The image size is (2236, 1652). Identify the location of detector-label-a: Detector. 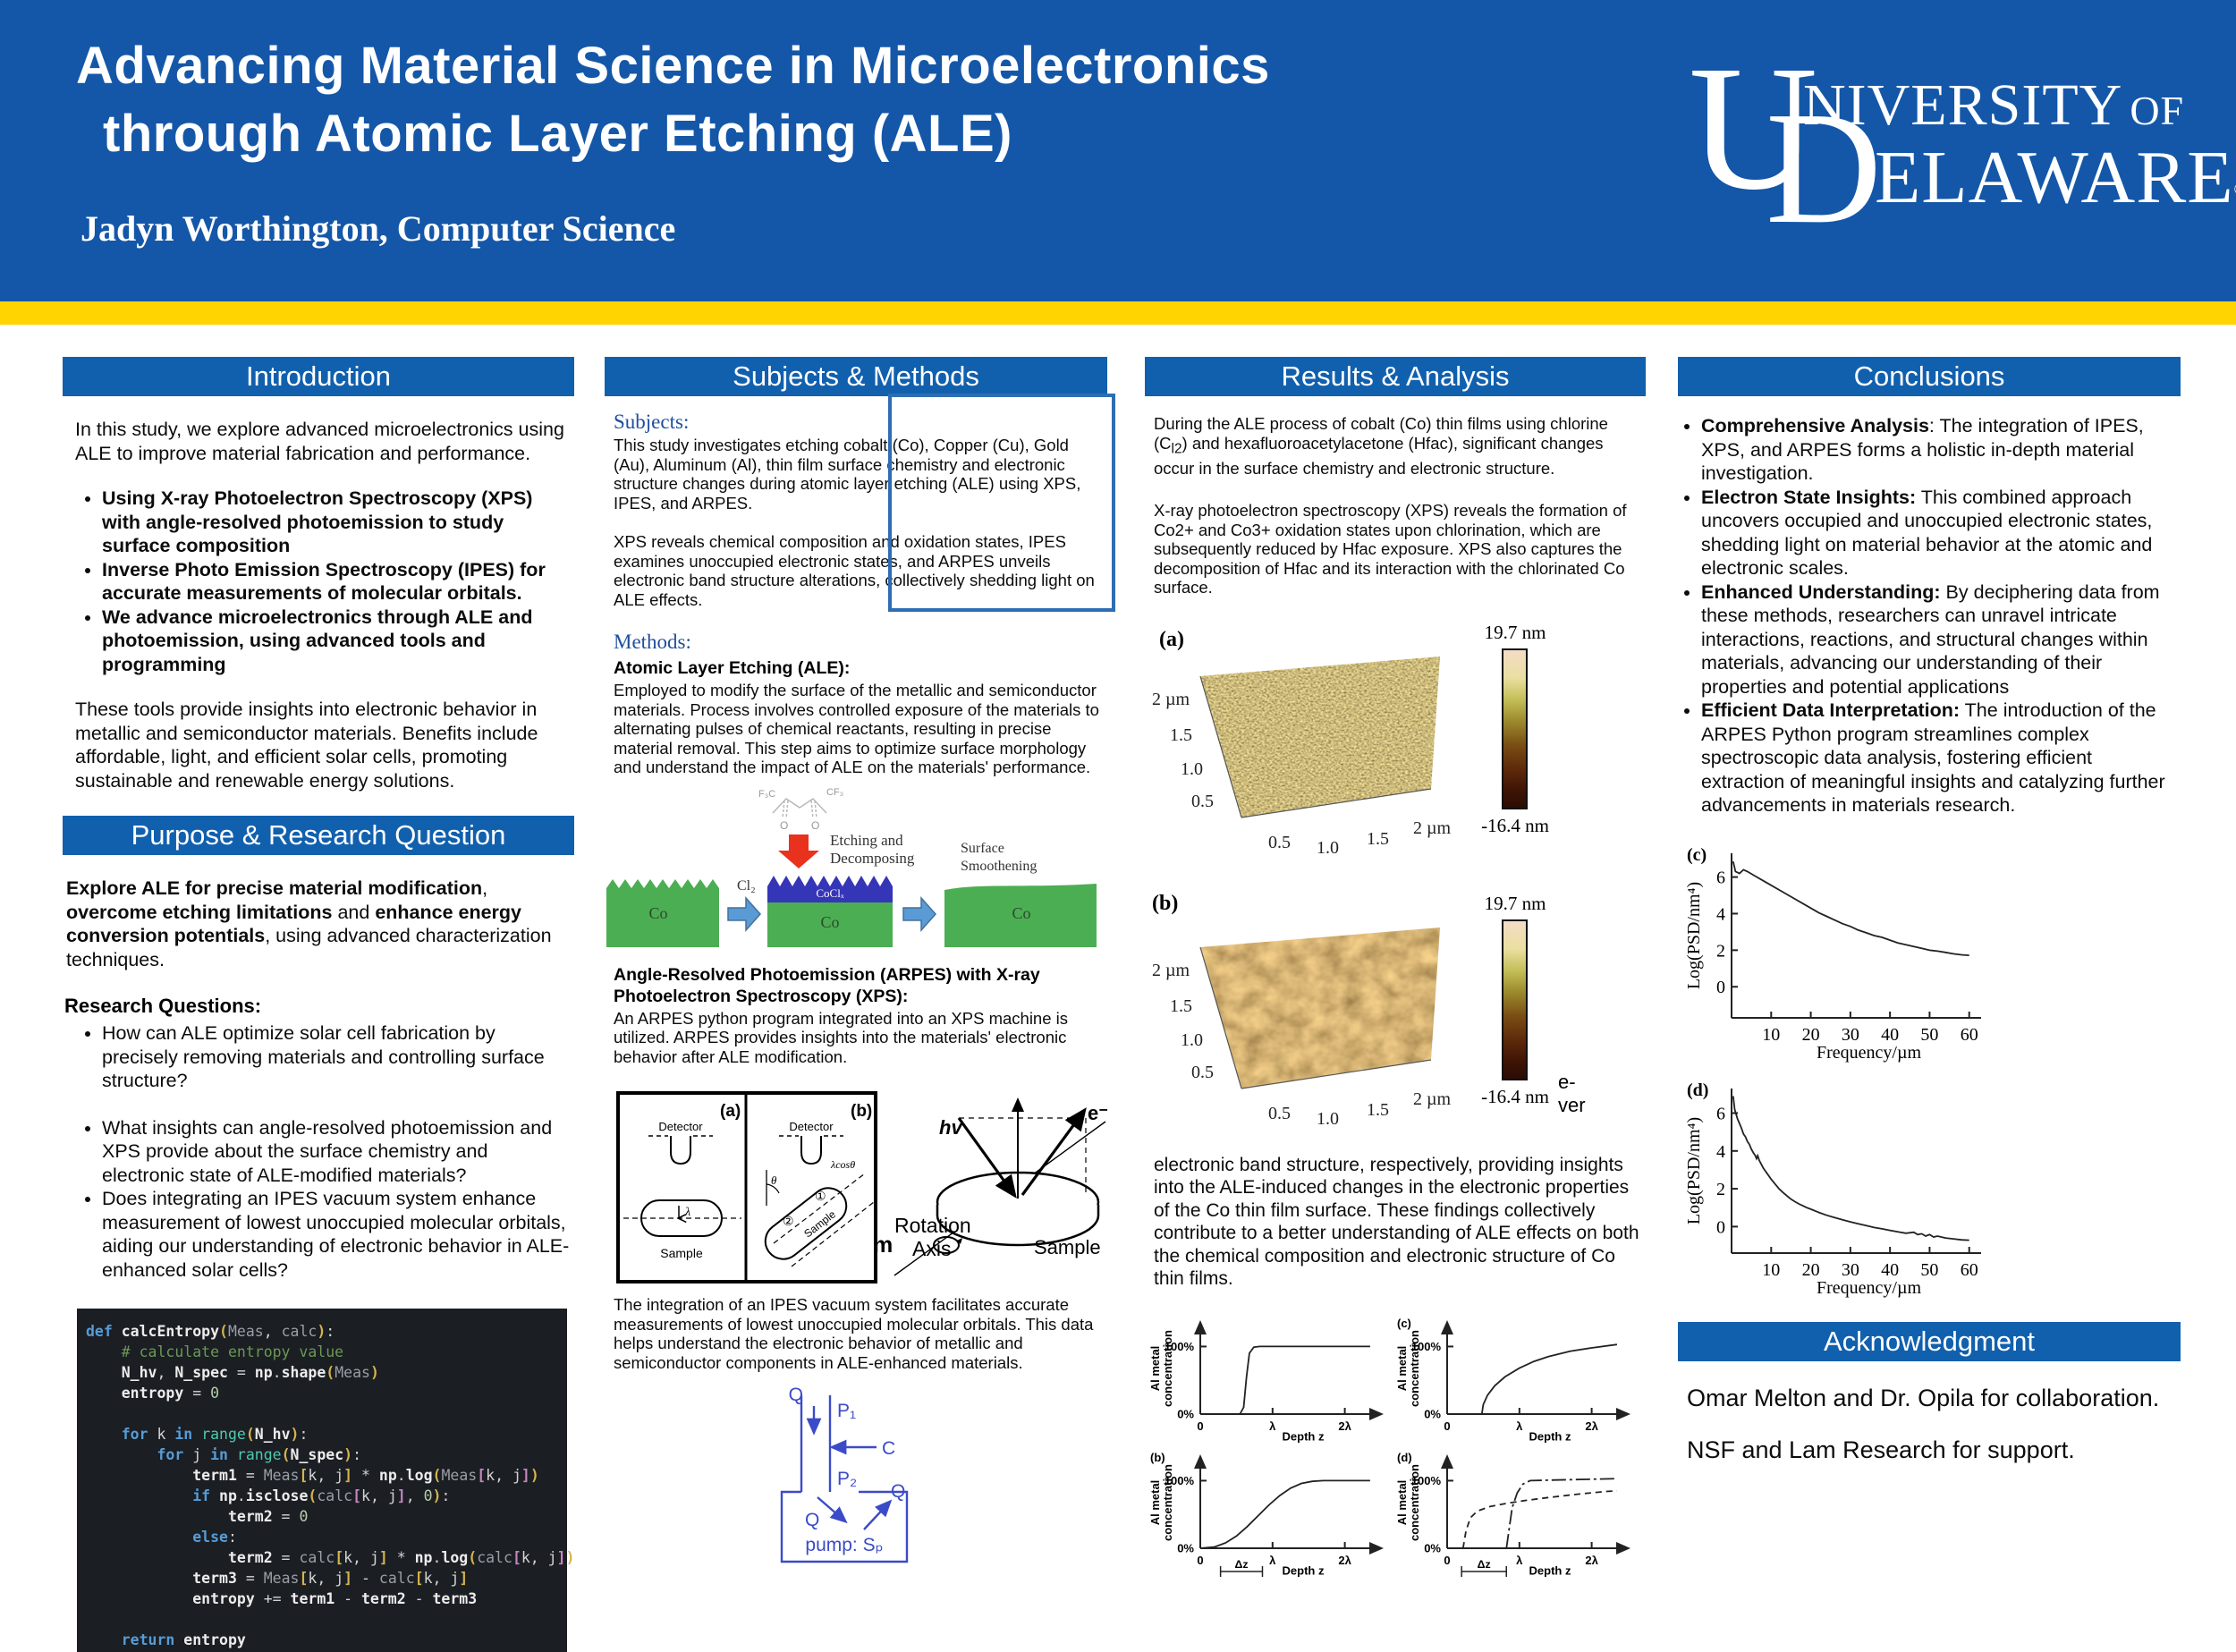
(680, 1126).